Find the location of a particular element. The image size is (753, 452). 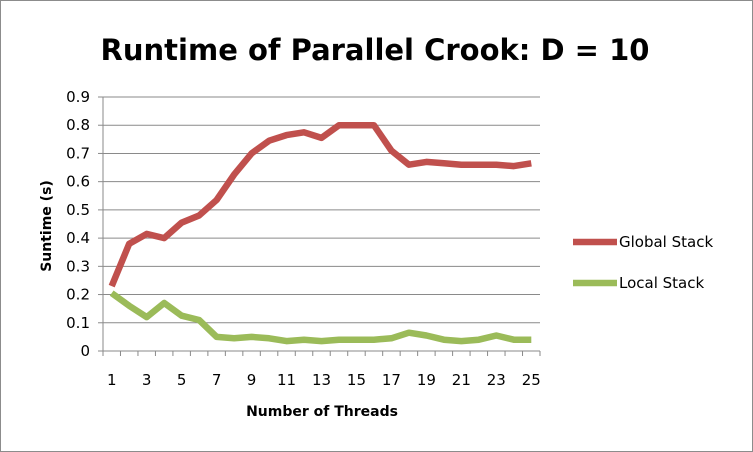

x-tick-label: 17 is located at coordinates (391, 380).